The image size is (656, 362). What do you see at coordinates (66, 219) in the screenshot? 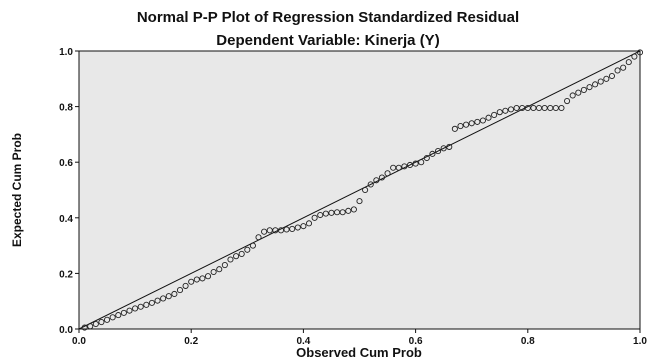
I see `y-tick-label: 0.4` at bounding box center [66, 219].